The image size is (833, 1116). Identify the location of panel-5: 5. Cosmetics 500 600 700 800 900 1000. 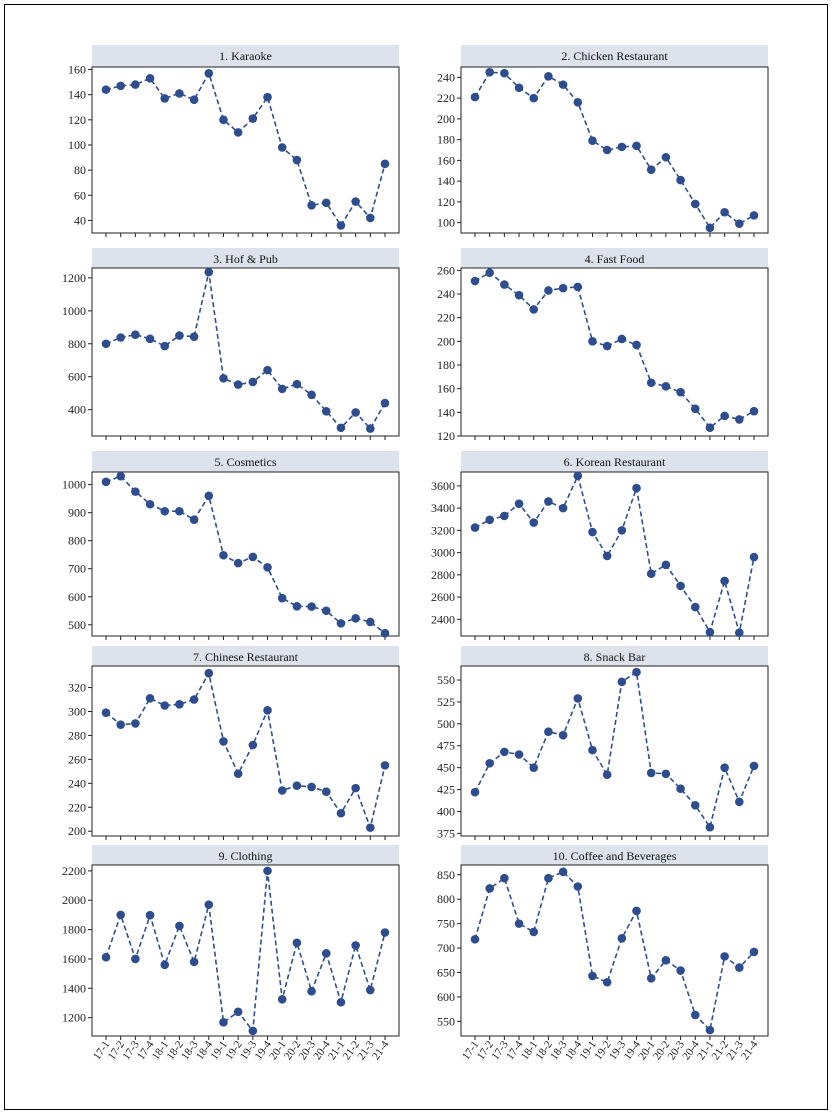
(231, 545).